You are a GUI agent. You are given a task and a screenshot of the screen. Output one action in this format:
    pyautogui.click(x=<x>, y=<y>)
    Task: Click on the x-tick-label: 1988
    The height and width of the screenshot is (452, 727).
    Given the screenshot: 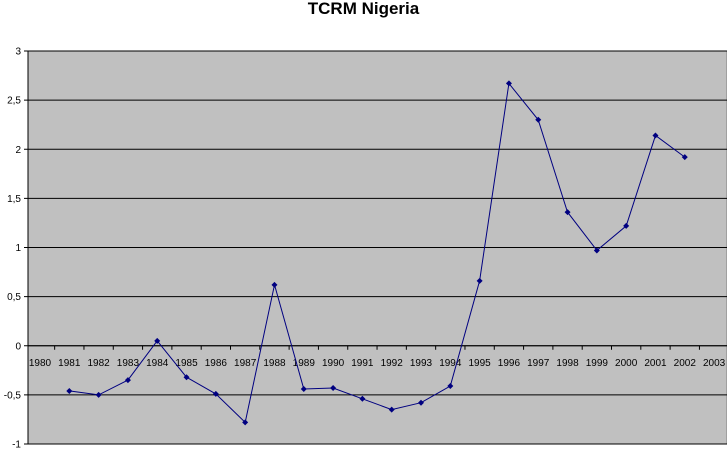 What is the action you would take?
    pyautogui.click(x=274, y=363)
    